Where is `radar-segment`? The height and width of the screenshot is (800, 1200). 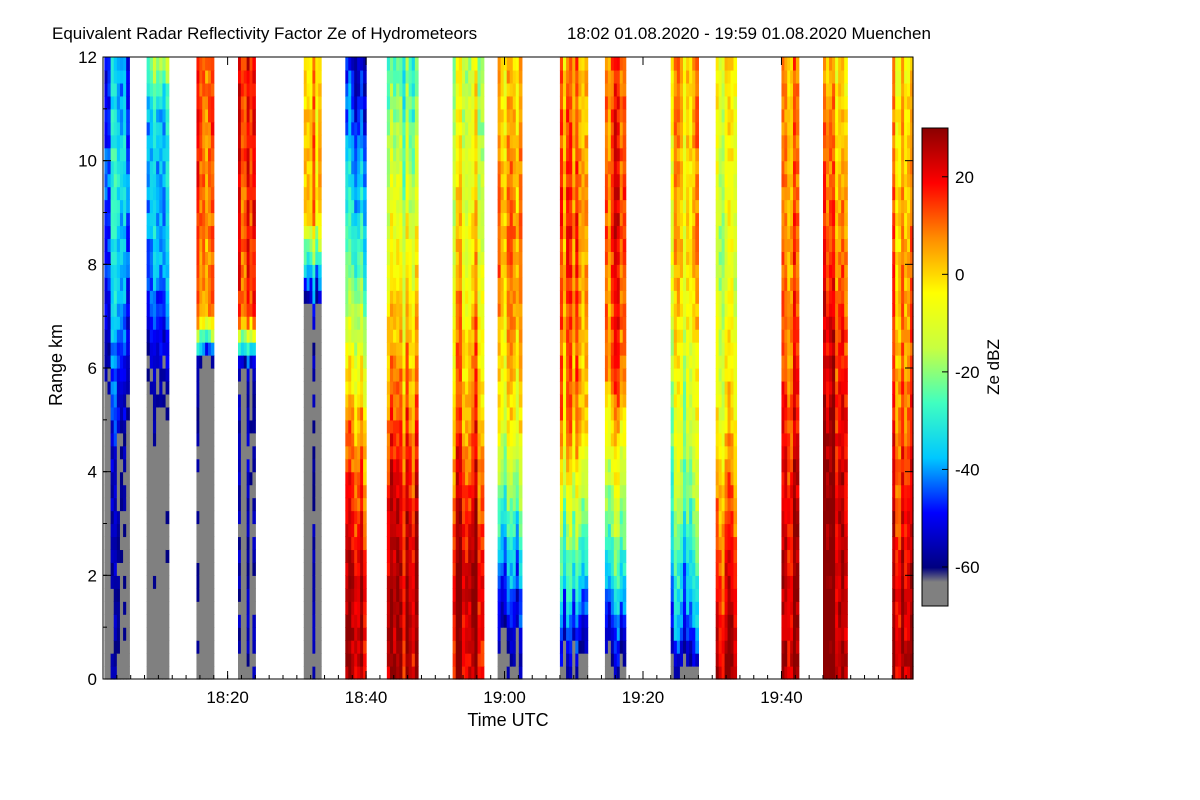
radar-segment is located at coordinates (356, 368).